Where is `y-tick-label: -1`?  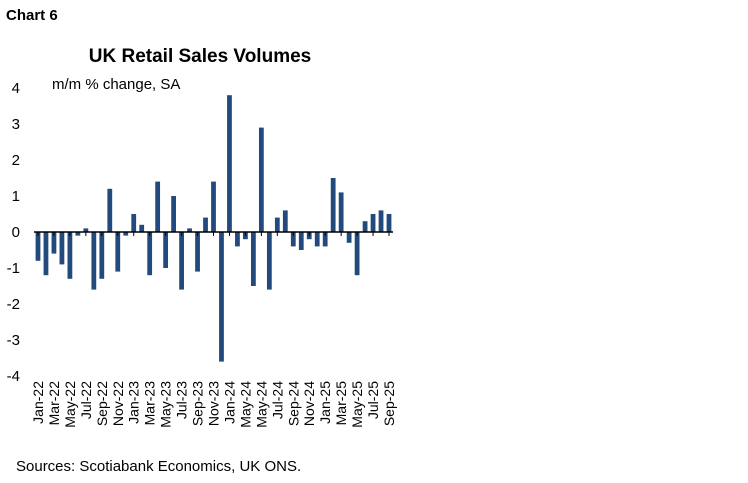
y-tick-label: -1 is located at coordinates (13, 268).